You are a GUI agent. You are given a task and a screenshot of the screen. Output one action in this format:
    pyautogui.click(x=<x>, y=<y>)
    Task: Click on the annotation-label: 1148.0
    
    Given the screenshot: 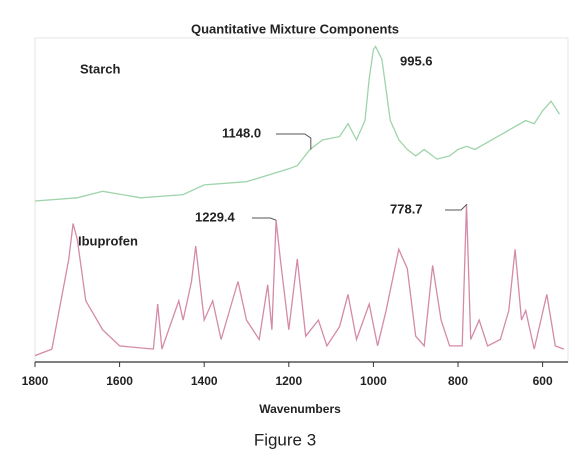 What is the action you would take?
    pyautogui.click(x=241, y=132)
    